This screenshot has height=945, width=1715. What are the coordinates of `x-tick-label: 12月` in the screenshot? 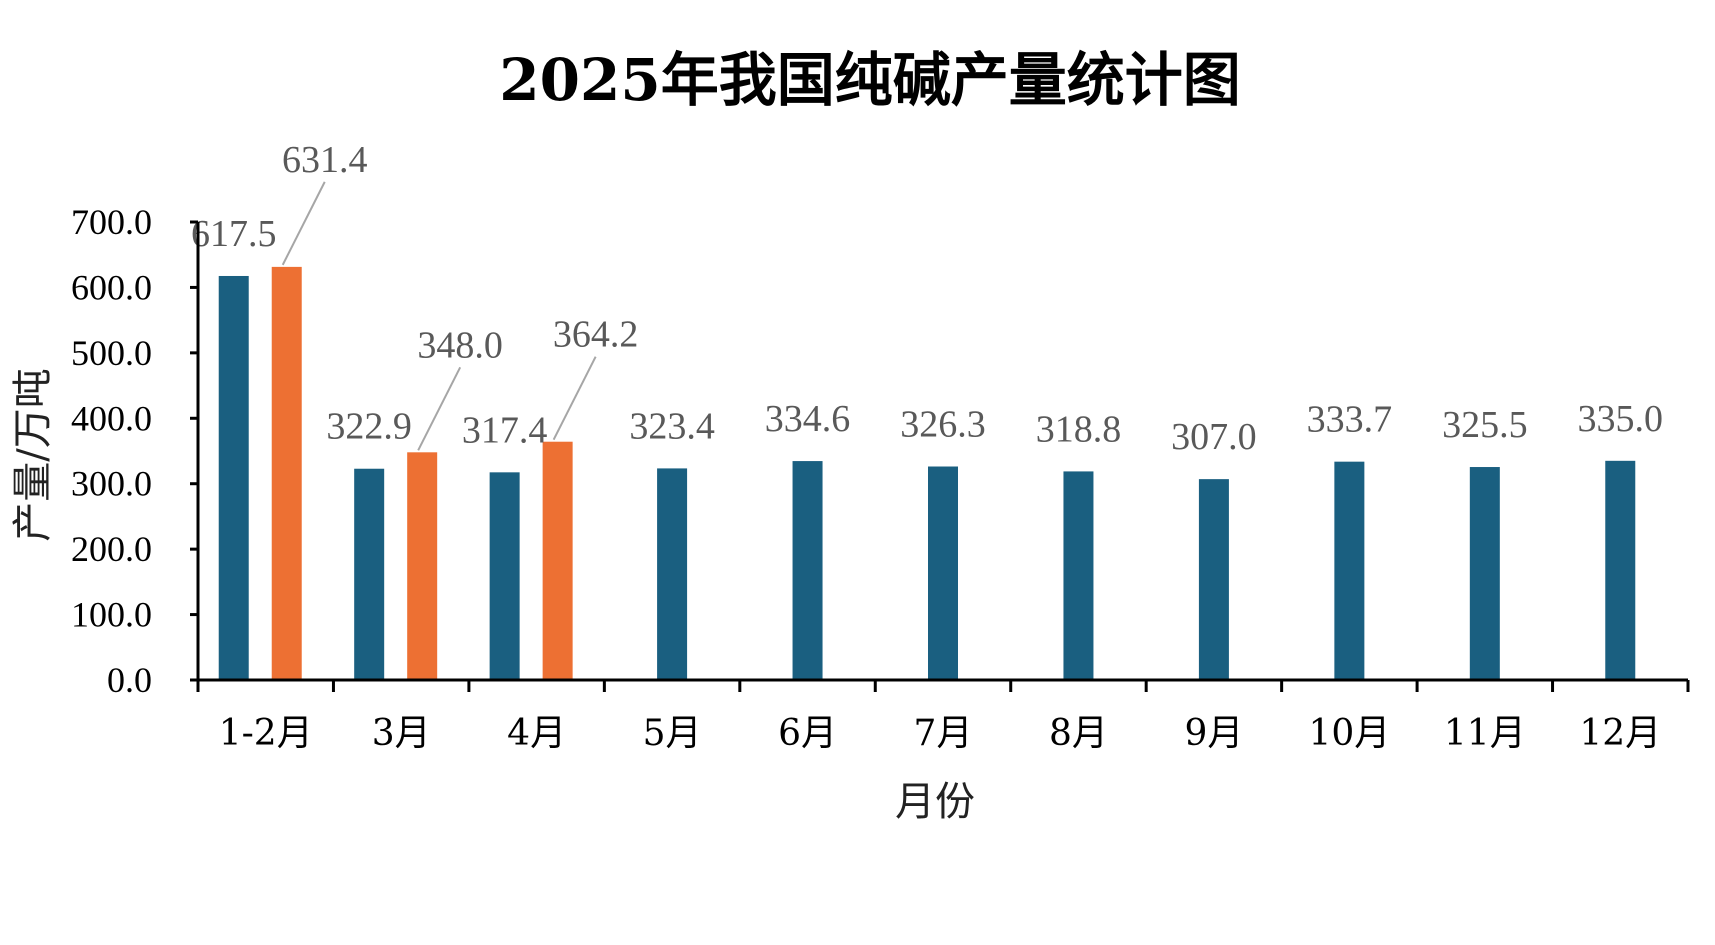 It's located at (1620, 733).